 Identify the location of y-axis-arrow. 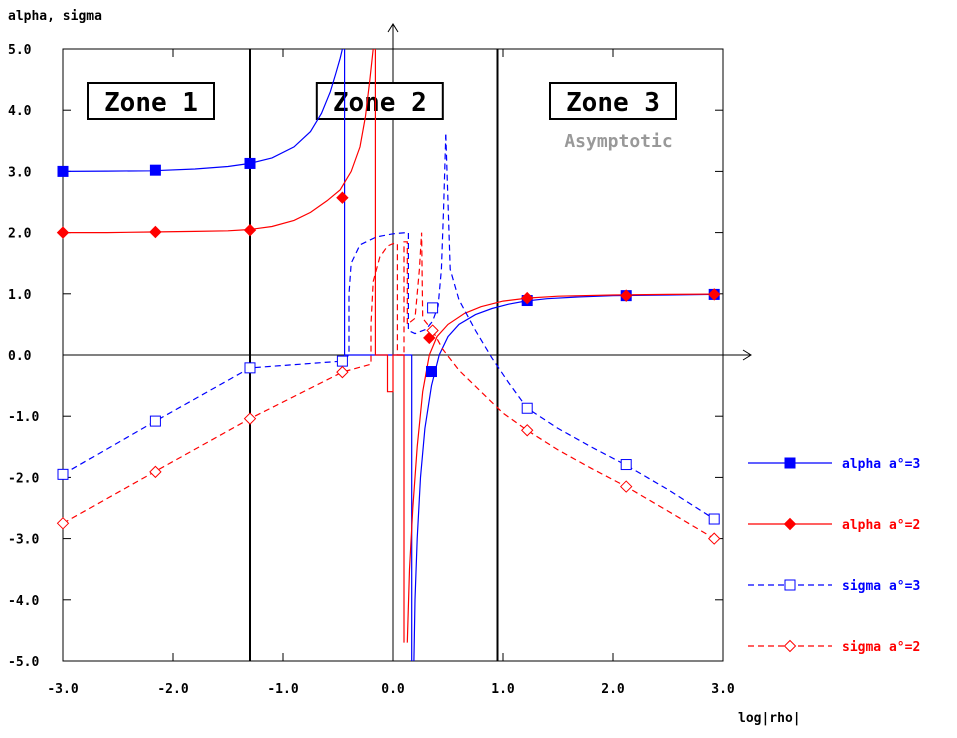
(393, 28).